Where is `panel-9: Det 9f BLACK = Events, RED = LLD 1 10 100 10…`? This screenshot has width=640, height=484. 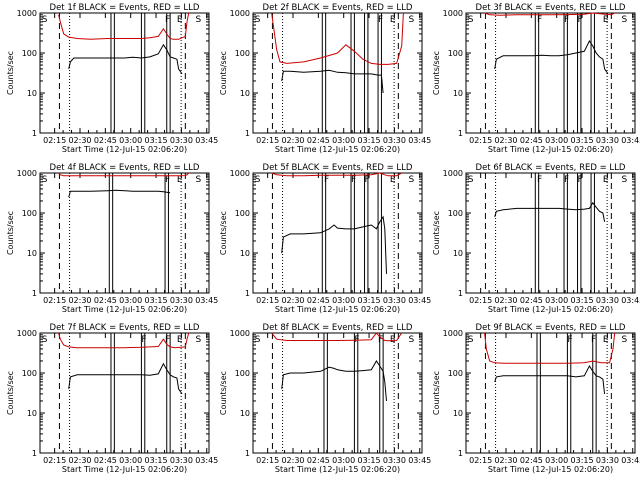
panel-9: Det 9f BLACK = Events, RED = LLD 1 10 100 10… is located at coordinates (536, 398).